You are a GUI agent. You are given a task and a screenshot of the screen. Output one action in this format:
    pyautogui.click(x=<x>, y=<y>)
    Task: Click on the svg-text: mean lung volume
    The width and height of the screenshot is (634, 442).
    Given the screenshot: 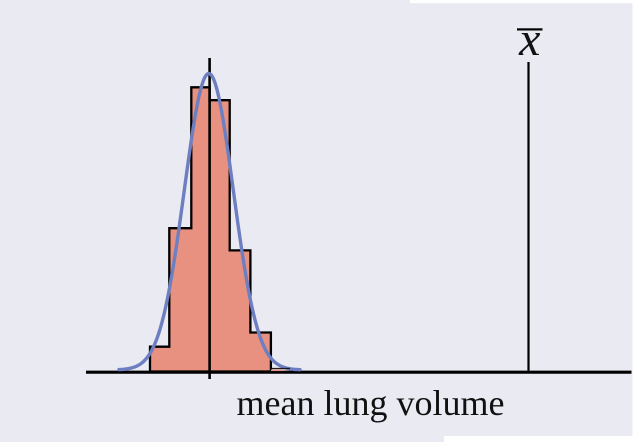 What is the action you would take?
    pyautogui.click(x=371, y=403)
    